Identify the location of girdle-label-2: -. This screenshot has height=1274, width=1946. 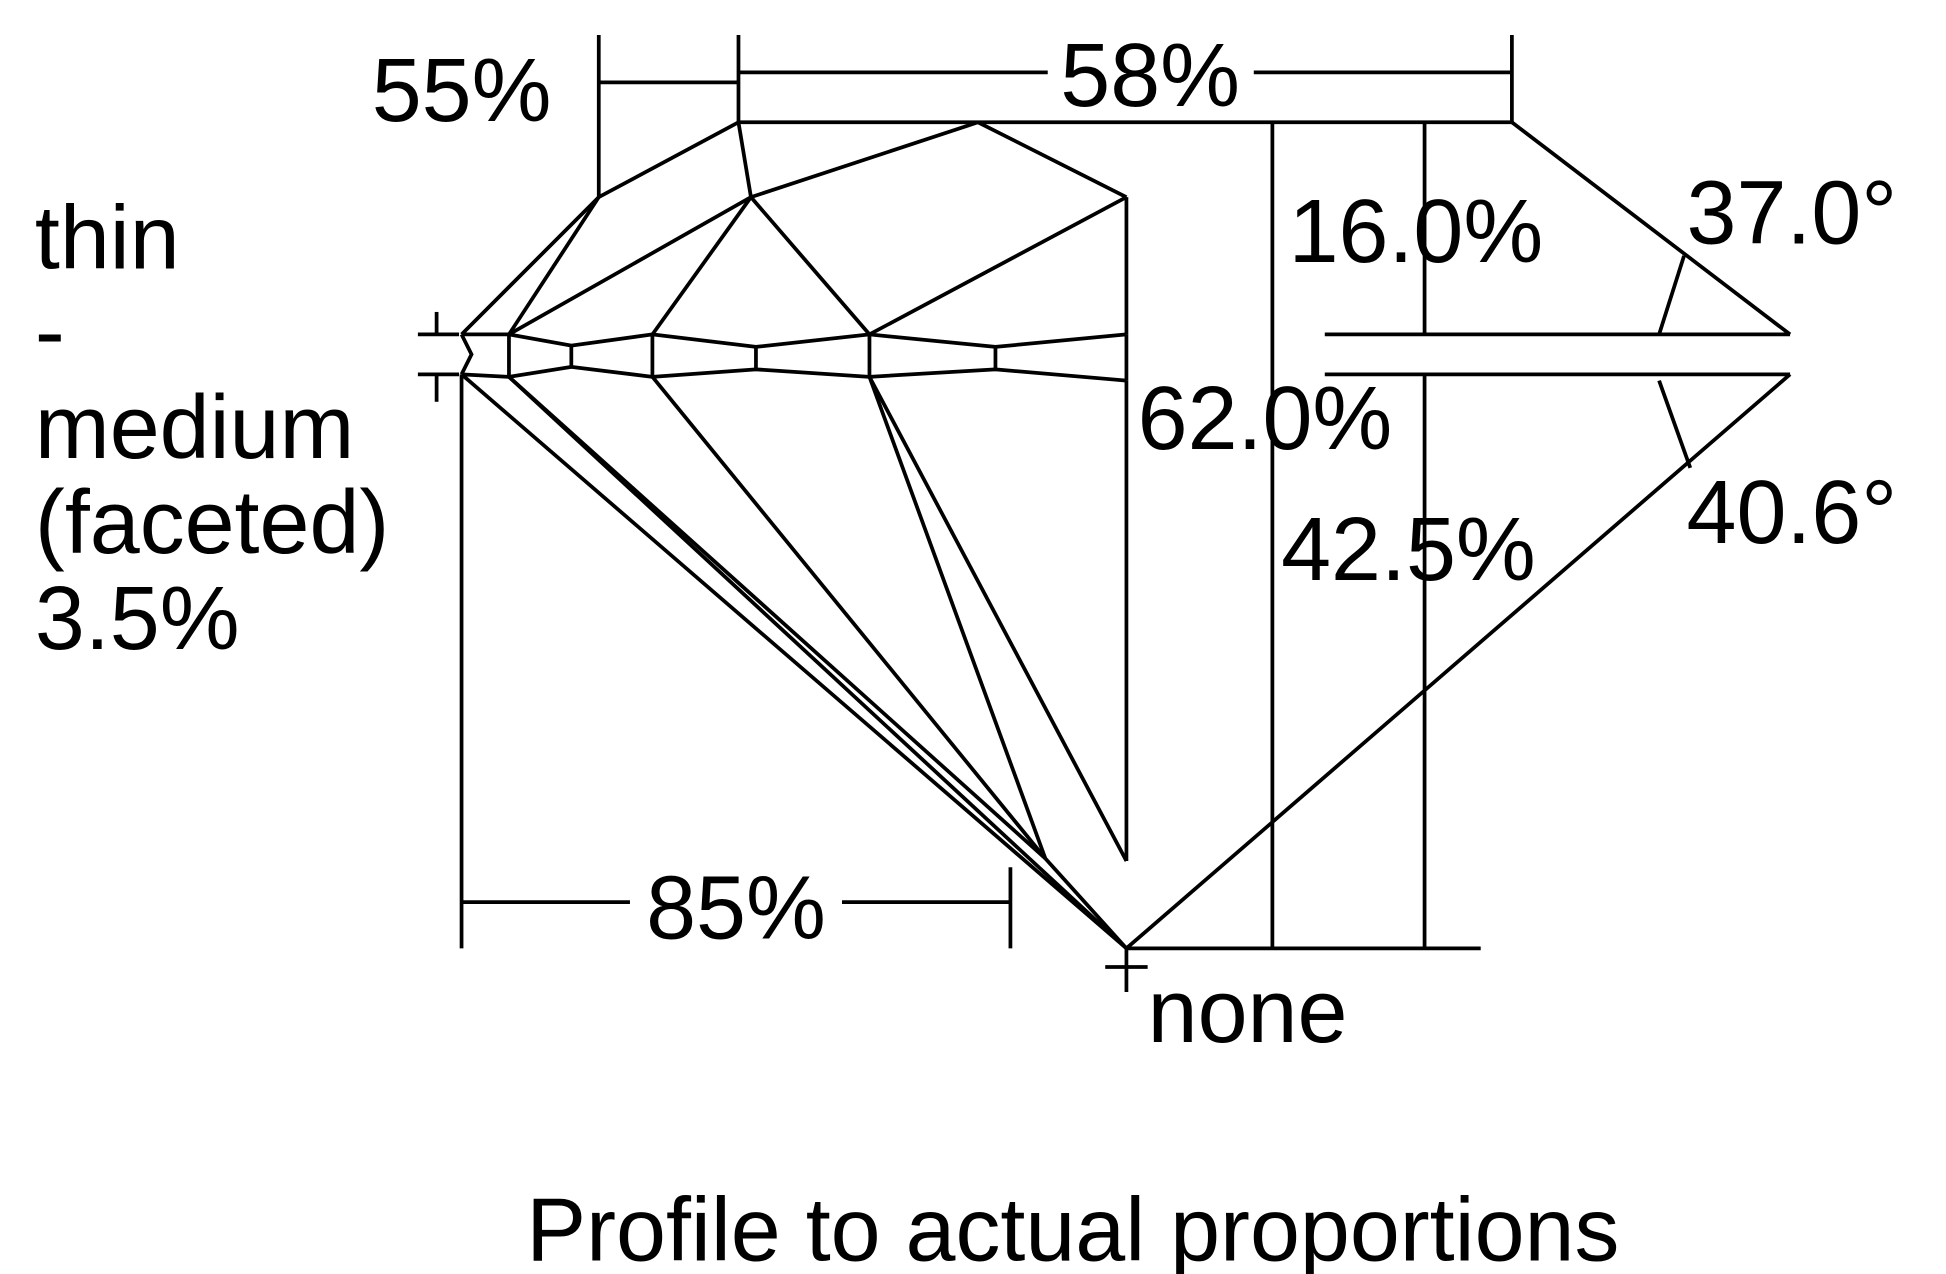
(50, 332).